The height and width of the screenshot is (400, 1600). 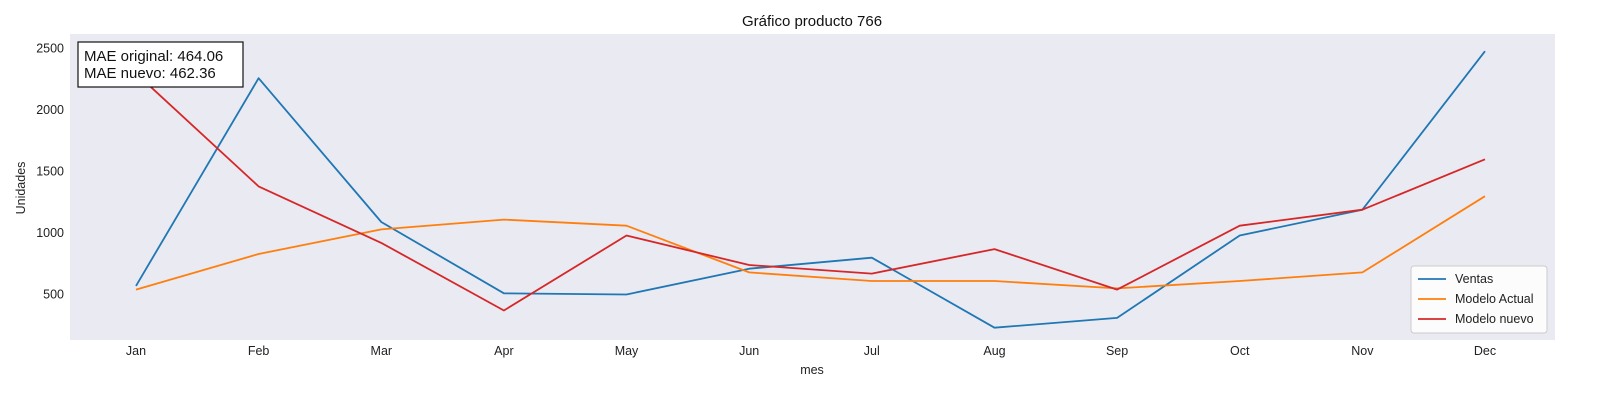 What do you see at coordinates (872, 351) in the screenshot?
I see `x-tick-label-jul: Jul` at bounding box center [872, 351].